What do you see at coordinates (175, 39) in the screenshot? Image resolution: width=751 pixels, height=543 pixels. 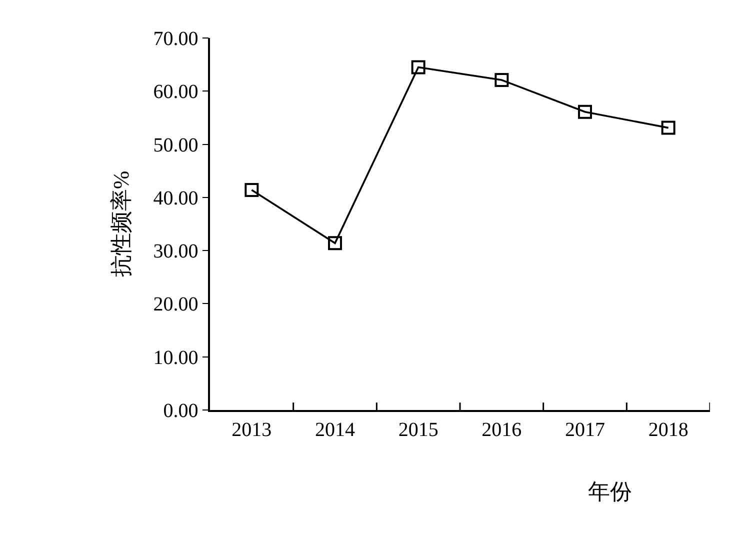 I see `y-tick-label: 70.00` at bounding box center [175, 39].